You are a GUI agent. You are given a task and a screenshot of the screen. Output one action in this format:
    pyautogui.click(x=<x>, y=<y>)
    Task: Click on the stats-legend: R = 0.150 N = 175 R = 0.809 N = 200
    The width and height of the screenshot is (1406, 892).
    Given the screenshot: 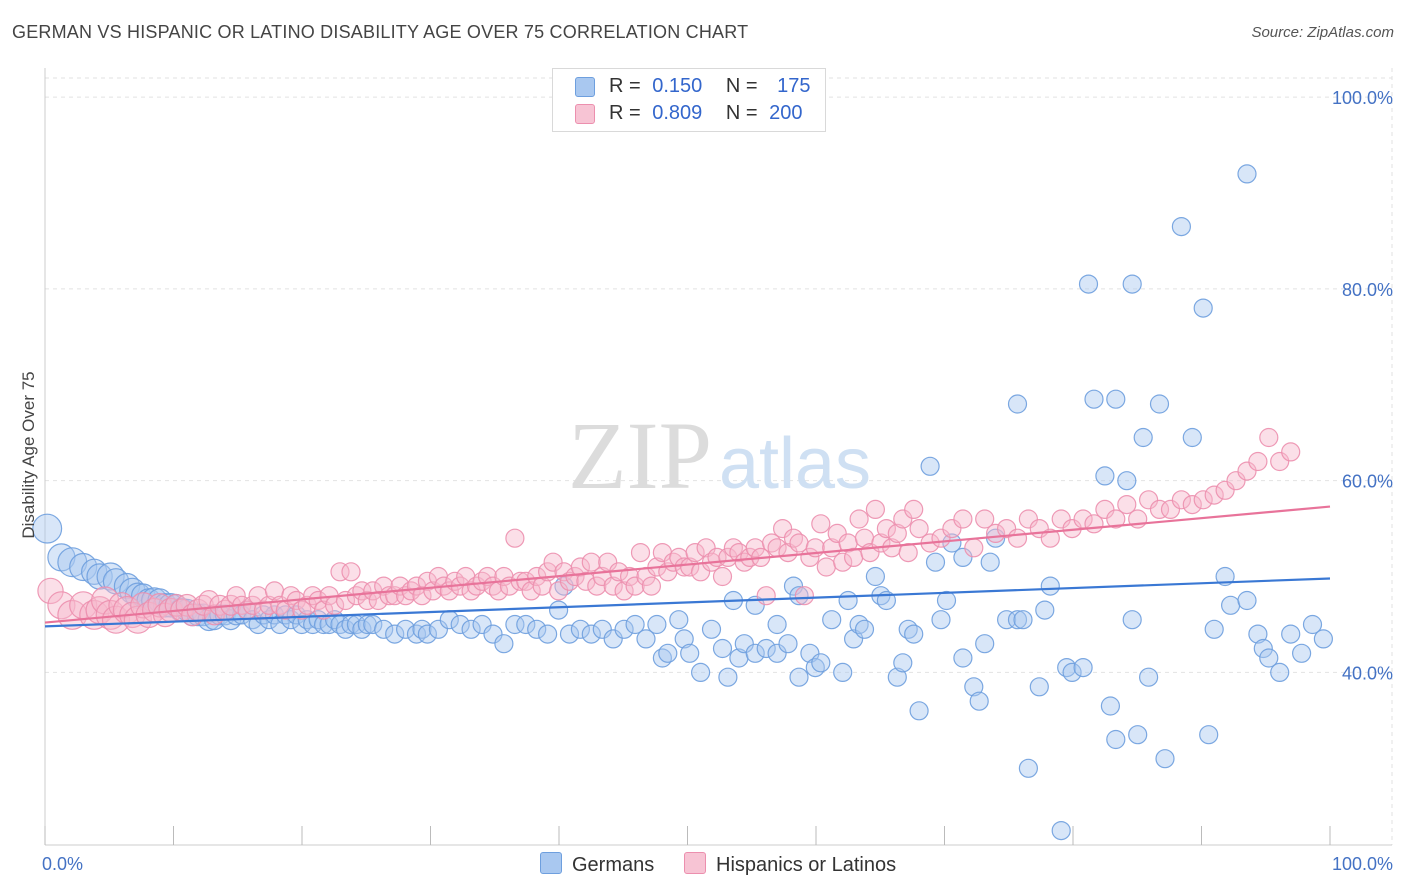 What is the action you would take?
    pyautogui.click(x=689, y=100)
    